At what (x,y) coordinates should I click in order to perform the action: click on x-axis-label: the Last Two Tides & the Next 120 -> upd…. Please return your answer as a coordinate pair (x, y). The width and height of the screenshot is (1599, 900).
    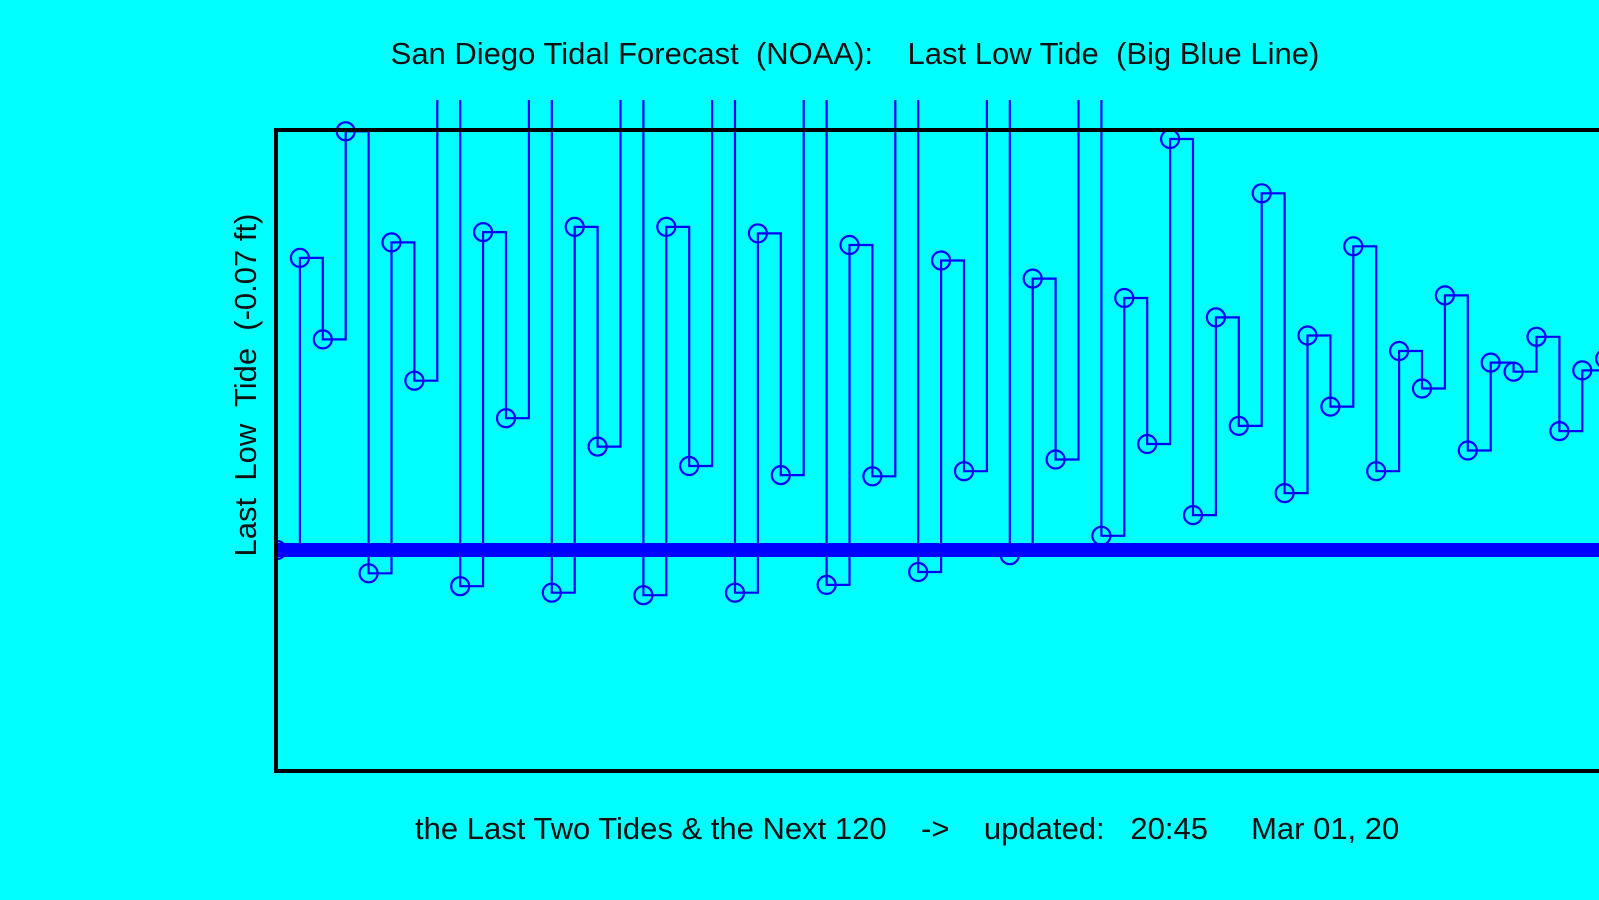
    Looking at the image, I should click on (907, 828).